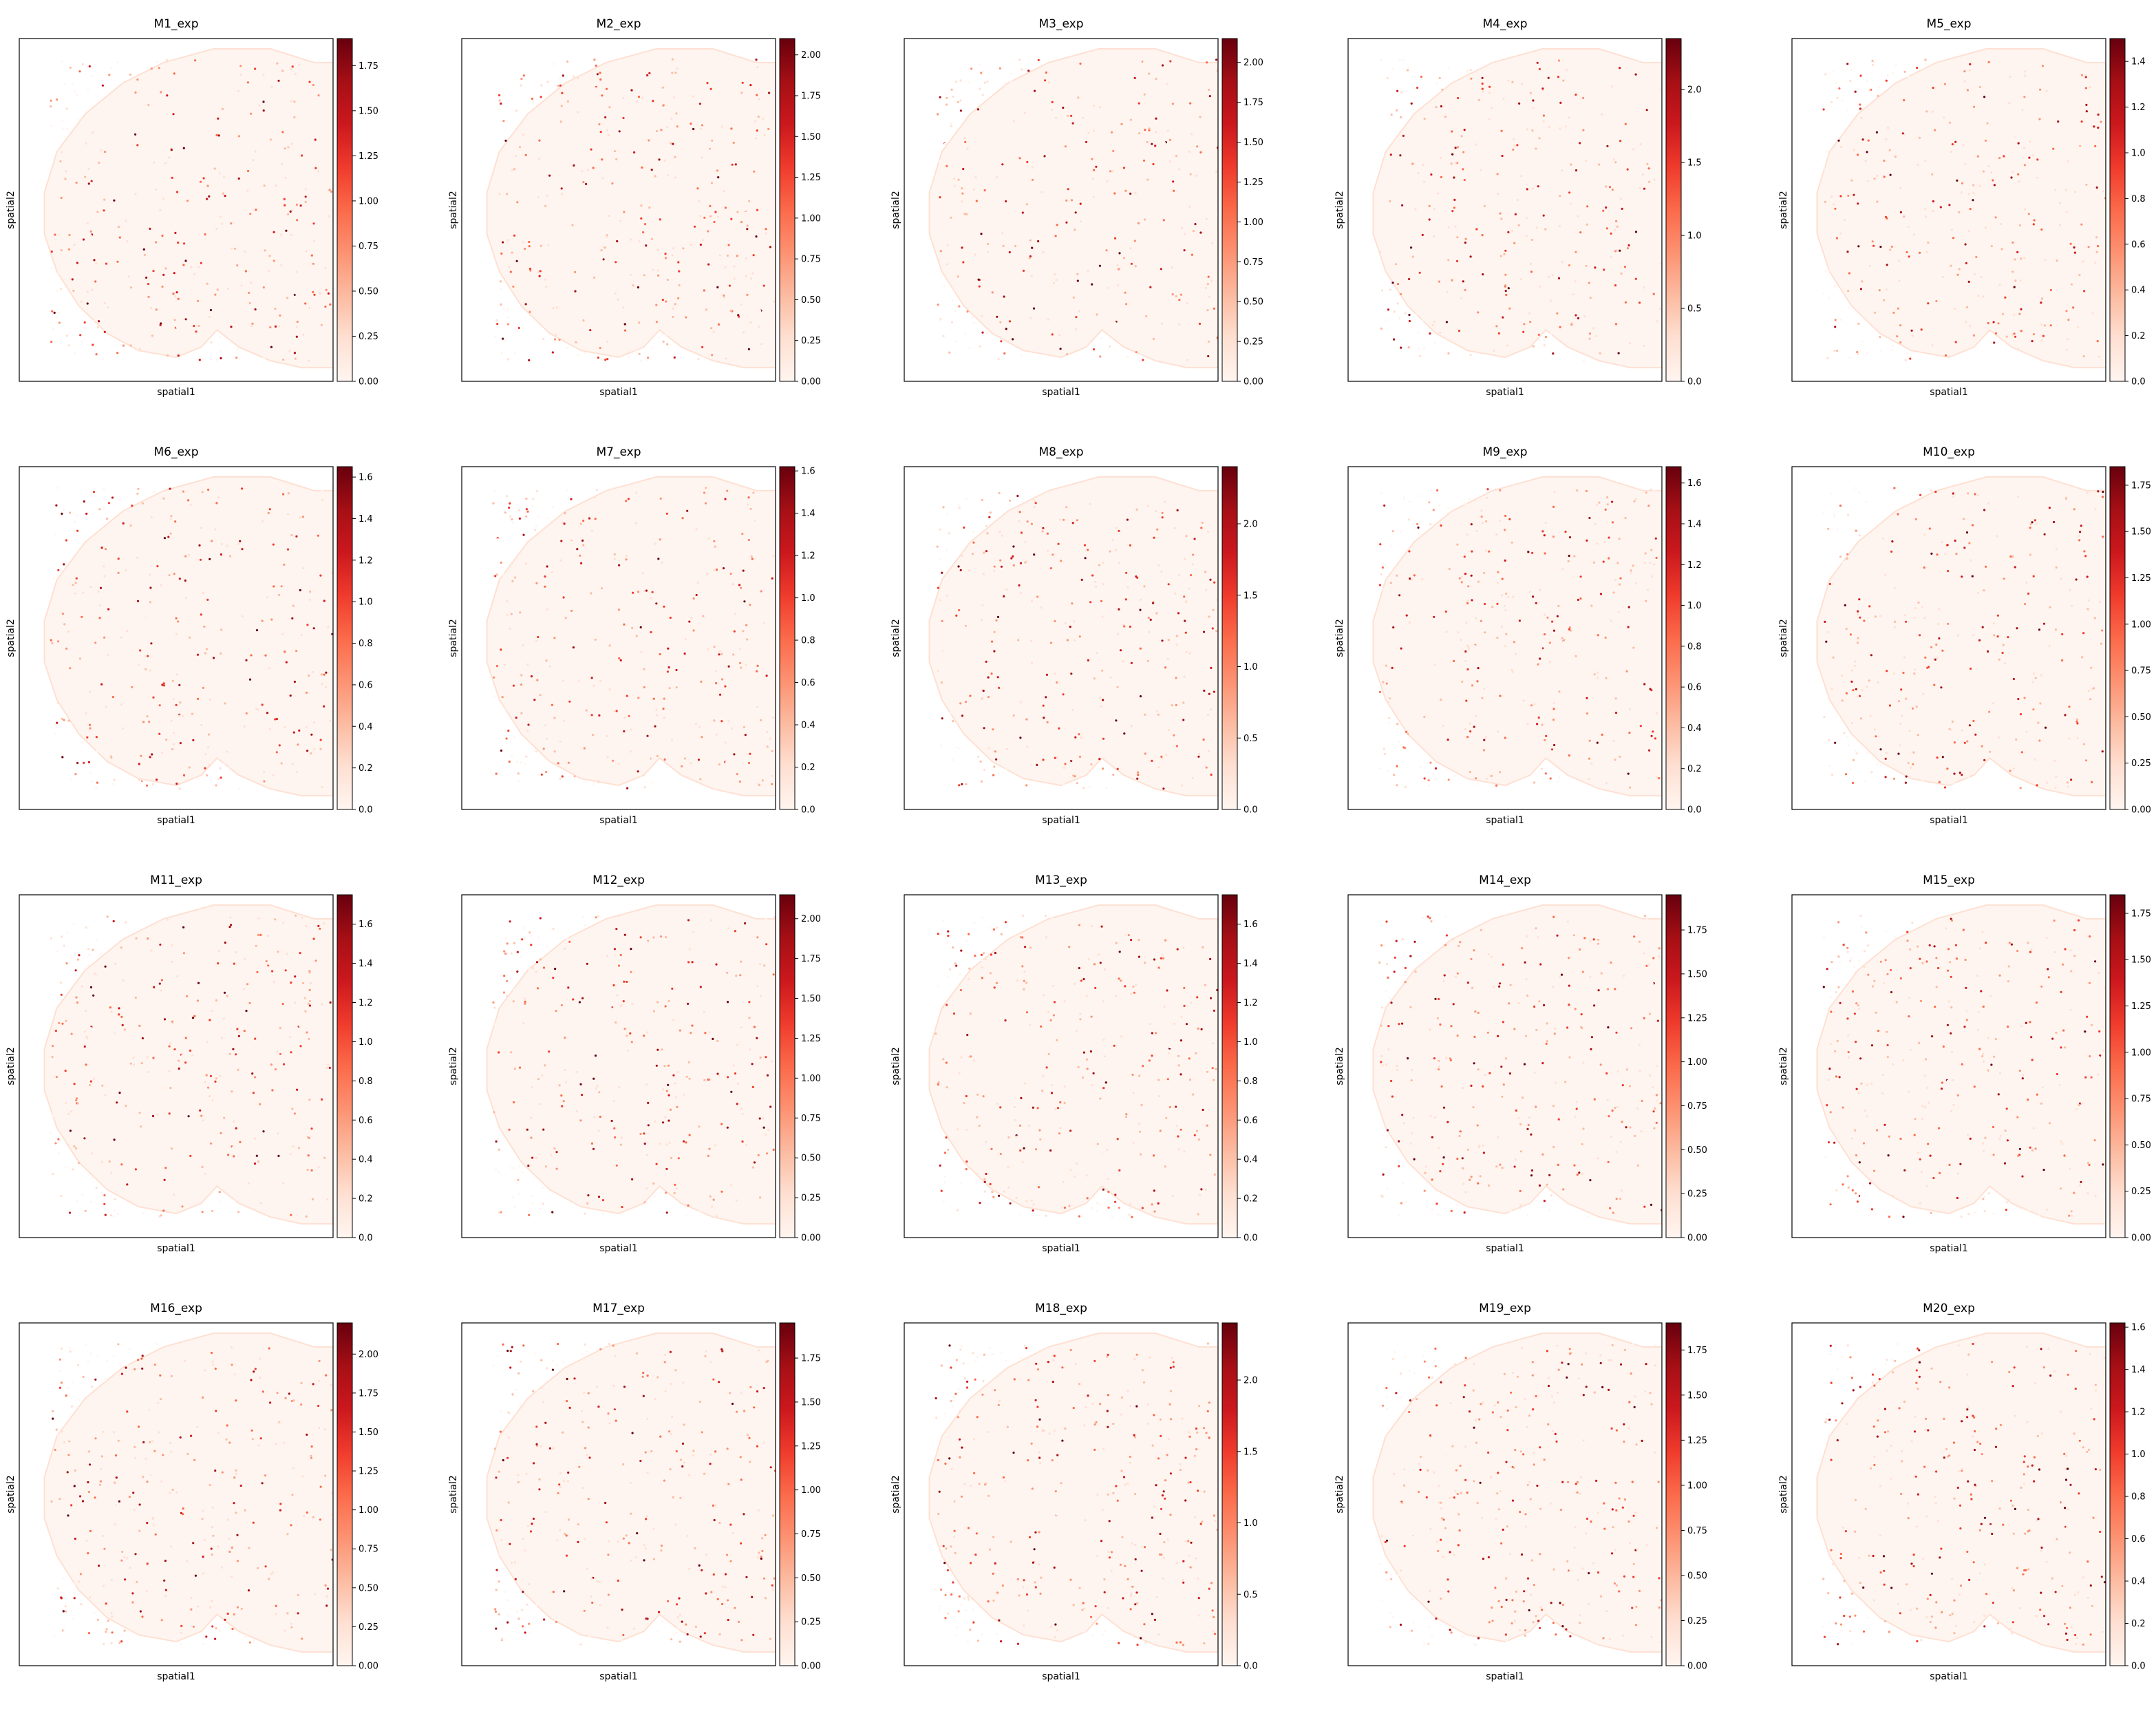 The image size is (2156, 1718). I want to click on plot-title: M5_exp, so click(1949, 24).